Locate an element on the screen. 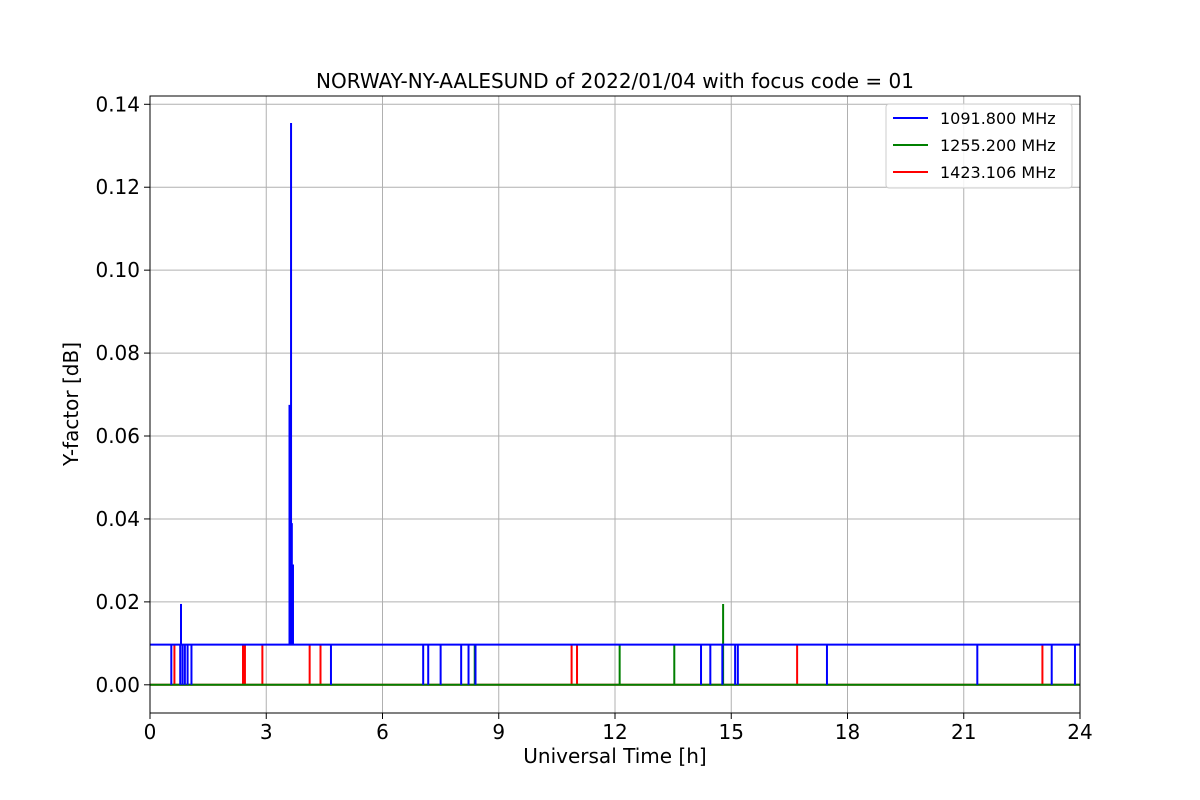 The image size is (1200, 800). legend-box is located at coordinates (979, 146).